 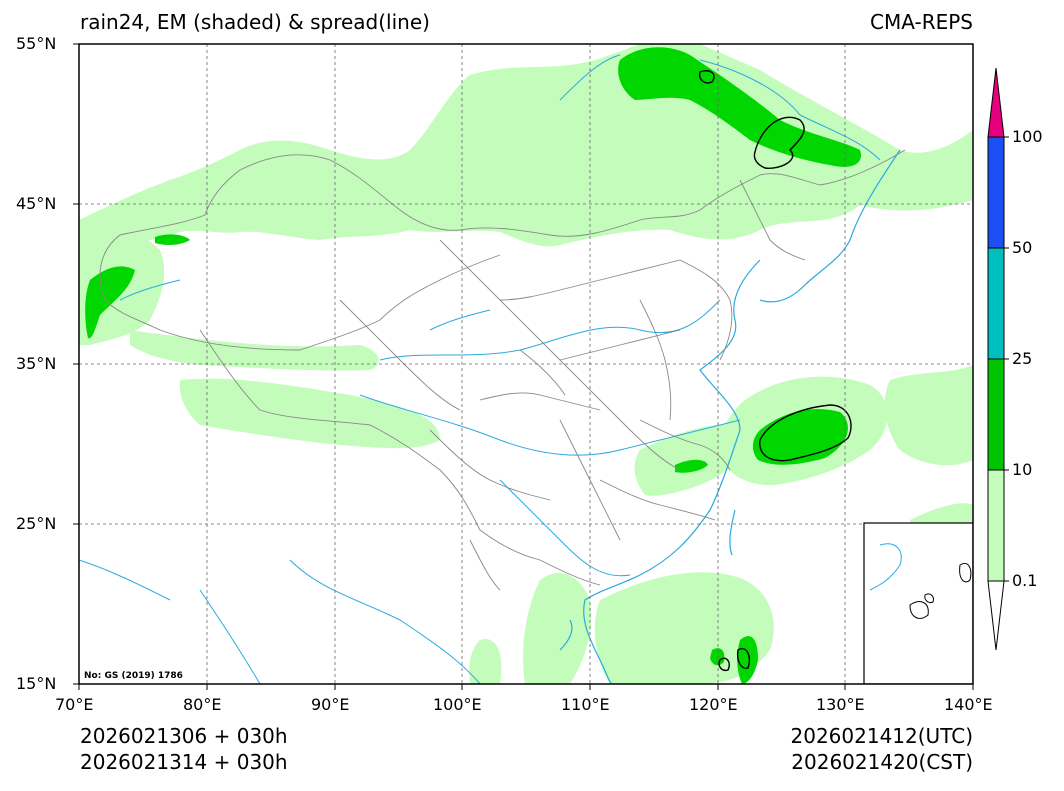 What do you see at coordinates (918, 603) in the screenshot?
I see `south-china-sea-inset` at bounding box center [918, 603].